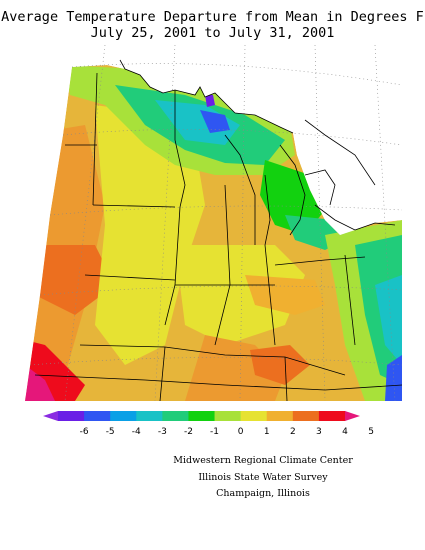  Describe the element at coordinates (267, 432) in the screenshot. I see `legend-tick-label: 1` at that location.